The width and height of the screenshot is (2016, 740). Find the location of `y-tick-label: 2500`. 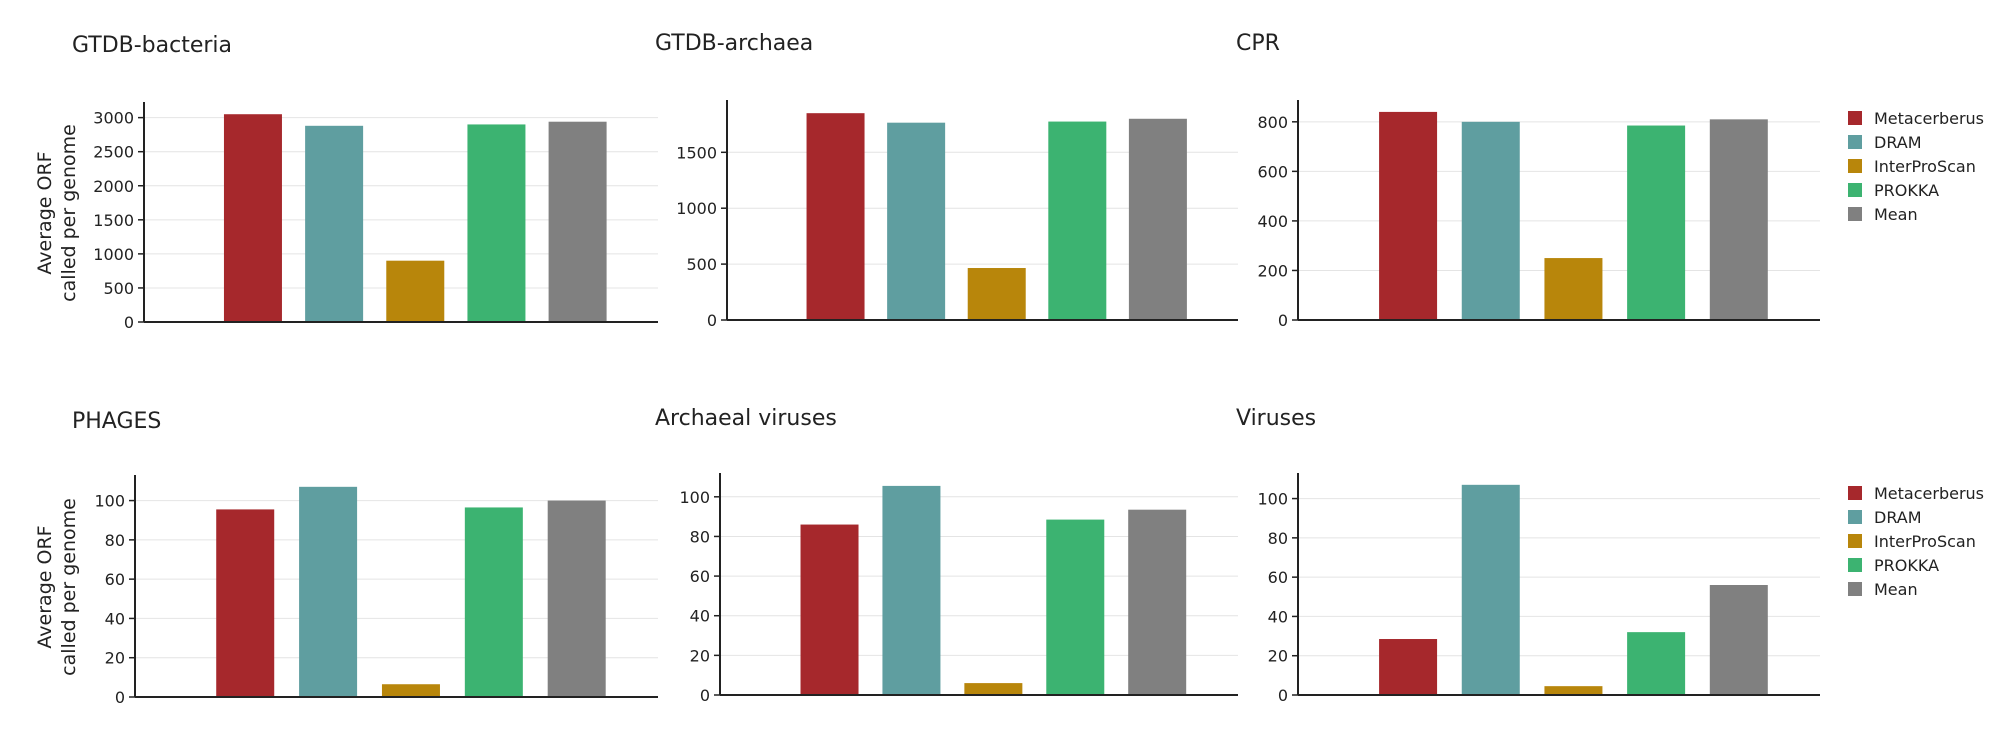

y-tick-label: 2500 is located at coordinates (113, 152).